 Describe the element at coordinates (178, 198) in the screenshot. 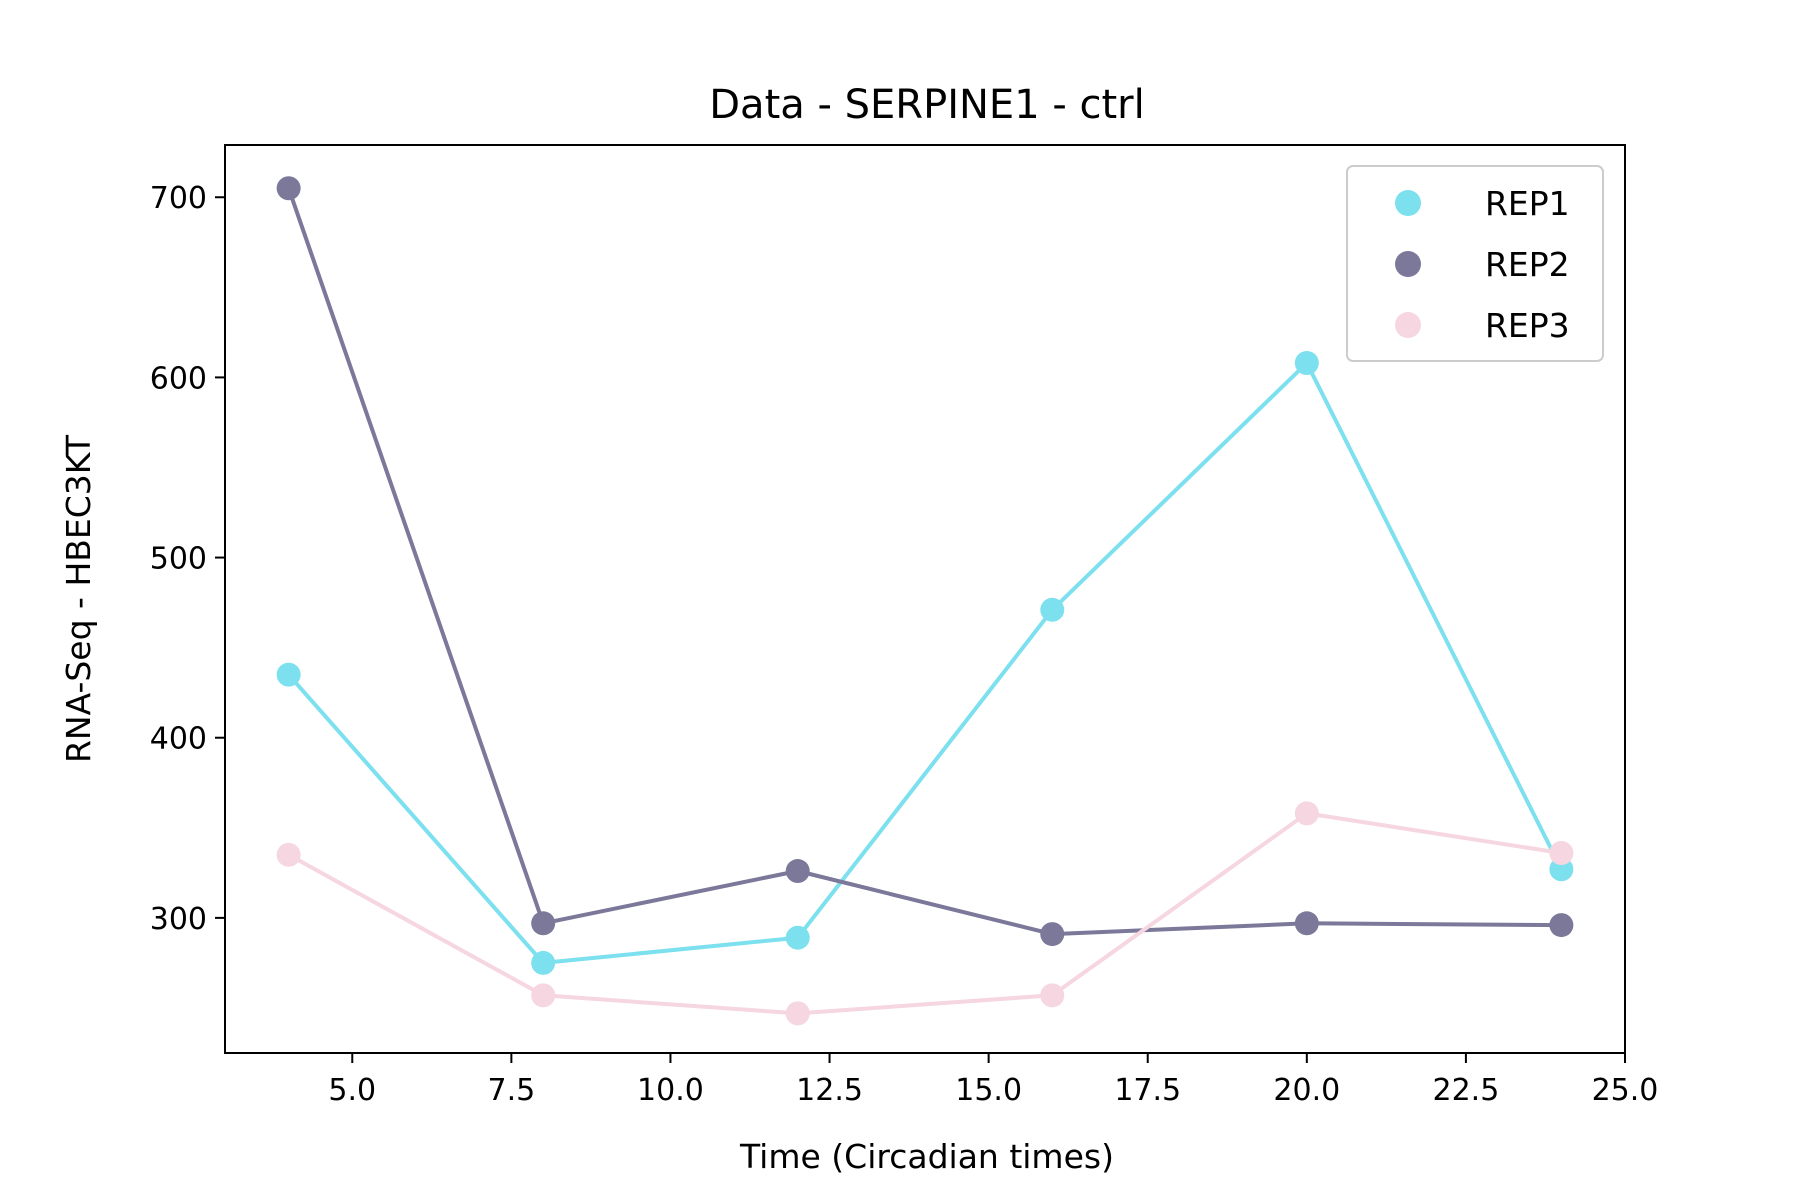

I see `y-tick-label: 700` at that location.